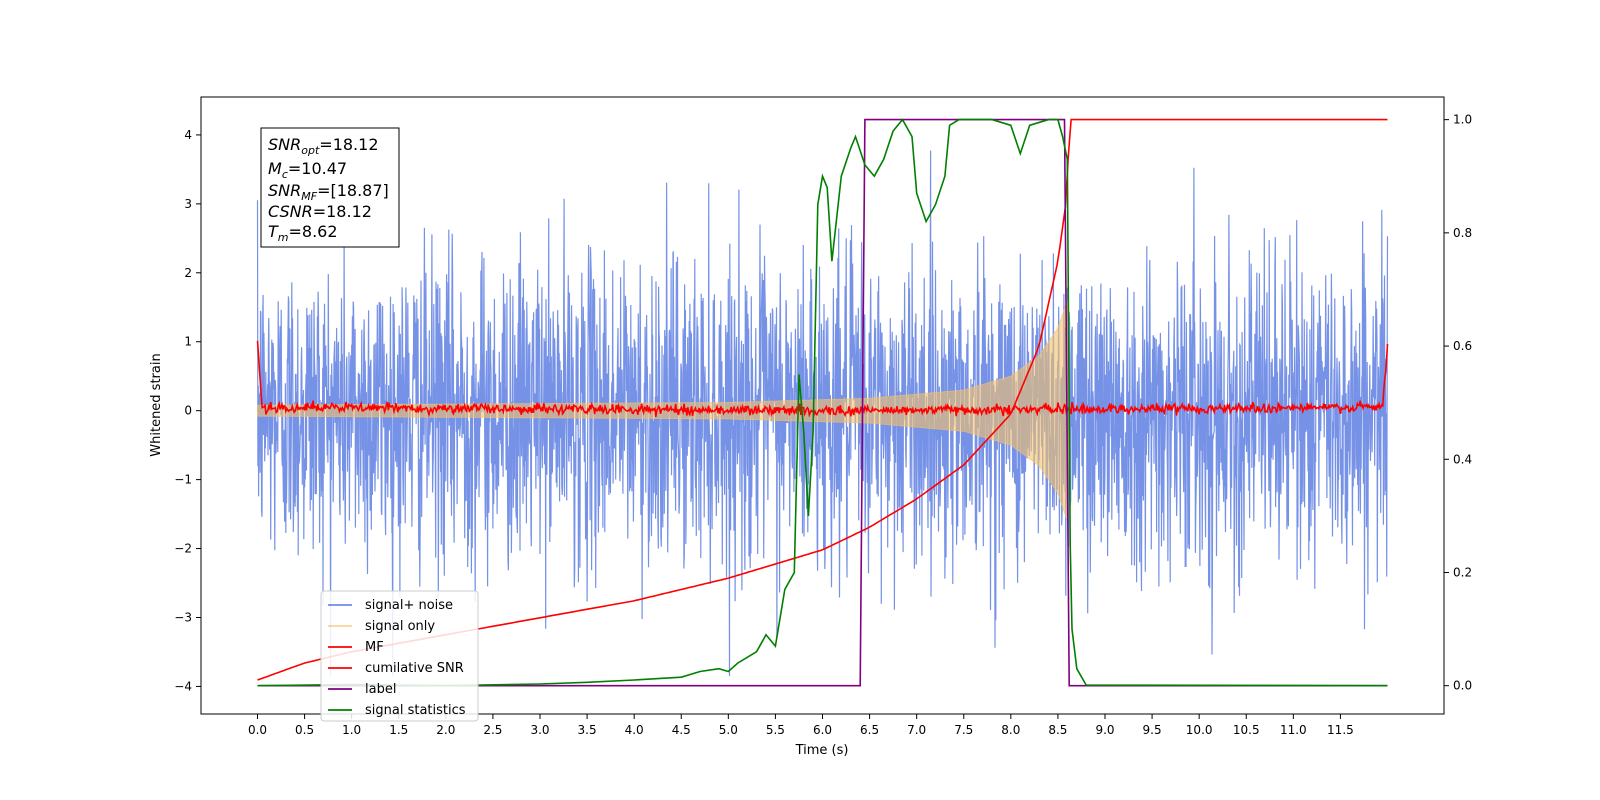 The height and width of the screenshot is (800, 1600). Describe the element at coordinates (1462, 233) in the screenshot. I see `y-right-tick-label: 0.8` at that location.